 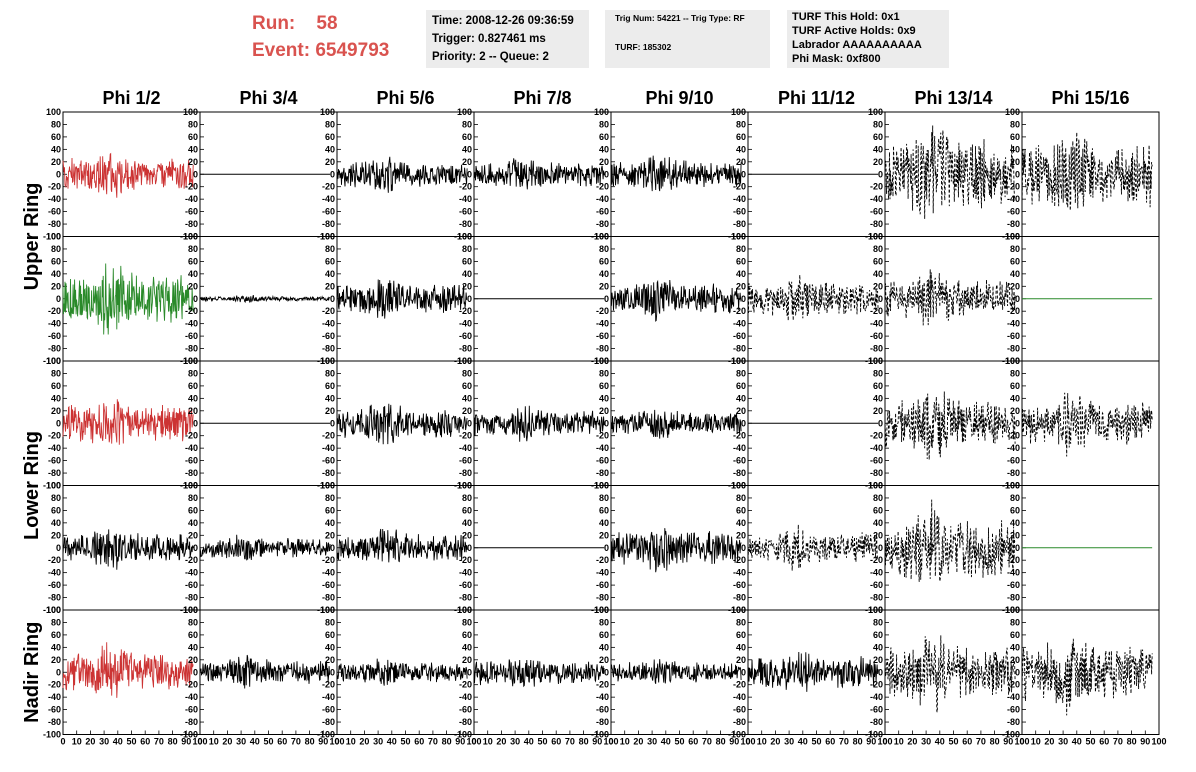 What do you see at coordinates (104, 742) in the screenshot?
I see `x-tick-label: 30` at bounding box center [104, 742].